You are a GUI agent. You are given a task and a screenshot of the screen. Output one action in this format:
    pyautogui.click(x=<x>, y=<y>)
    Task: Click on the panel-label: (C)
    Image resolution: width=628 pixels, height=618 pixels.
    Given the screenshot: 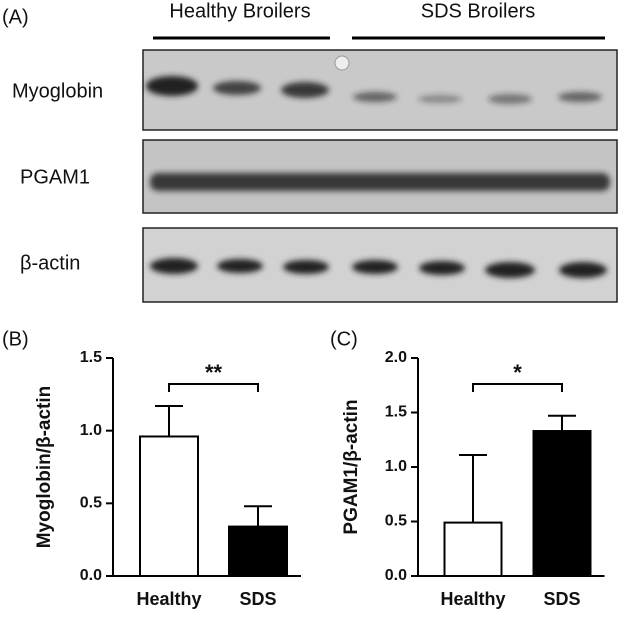 What is the action you would take?
    pyautogui.click(x=344, y=339)
    